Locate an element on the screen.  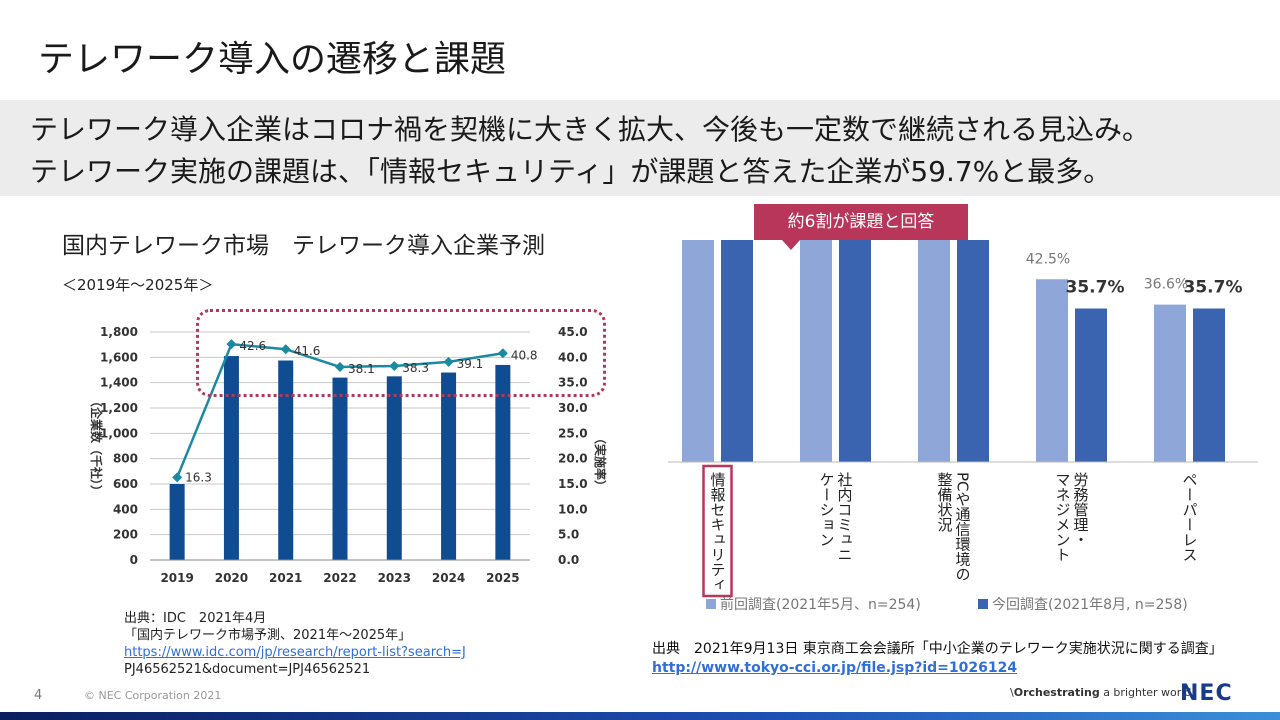
y-tick-label: 600 is located at coordinates (125, 484).